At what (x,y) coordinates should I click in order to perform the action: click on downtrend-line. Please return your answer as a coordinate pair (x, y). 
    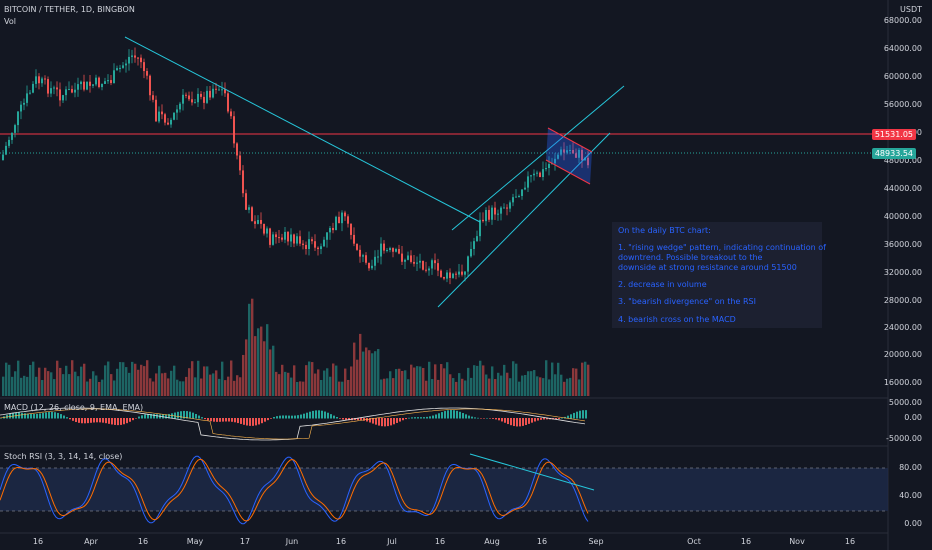
    Looking at the image, I should click on (302, 129).